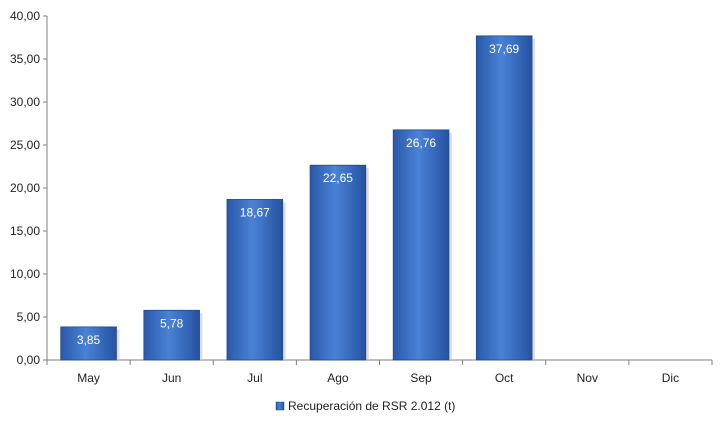 The image size is (721, 428). Describe the element at coordinates (504, 49) in the screenshot. I see `bar-data-label: 37,69` at that location.